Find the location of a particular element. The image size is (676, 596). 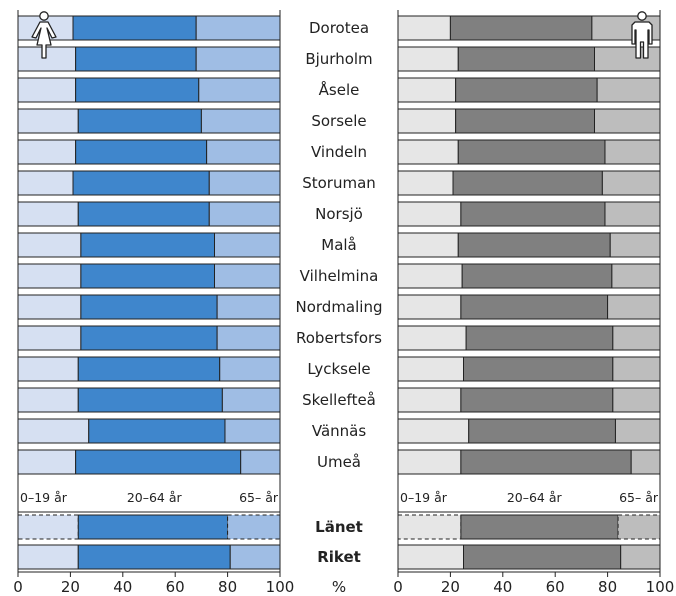

category-label-bjurholm: Bjurholm is located at coordinates (338, 59).